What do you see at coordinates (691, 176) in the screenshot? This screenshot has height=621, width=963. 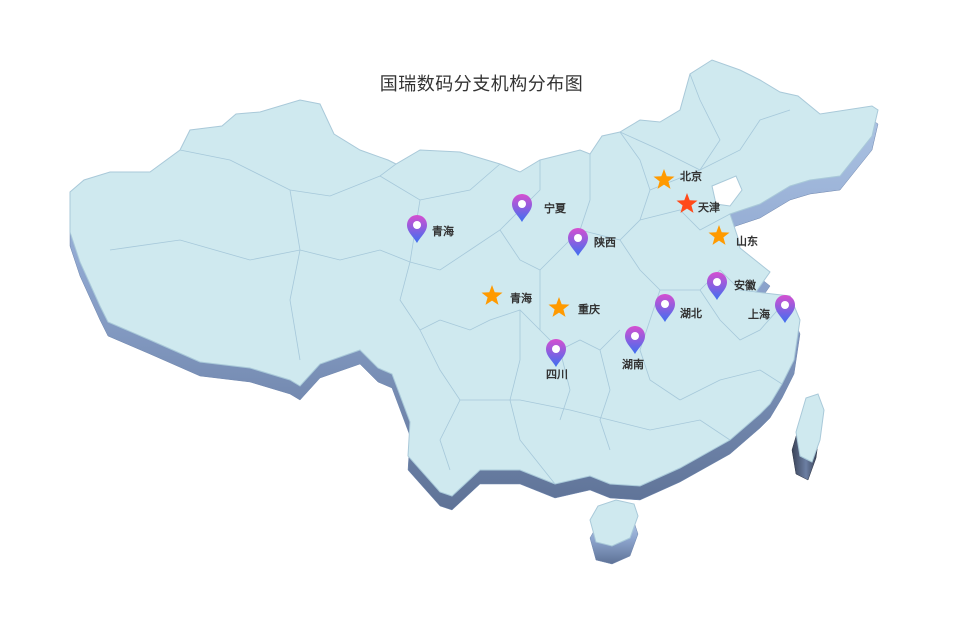 I see `star-label: 北京` at bounding box center [691, 176].